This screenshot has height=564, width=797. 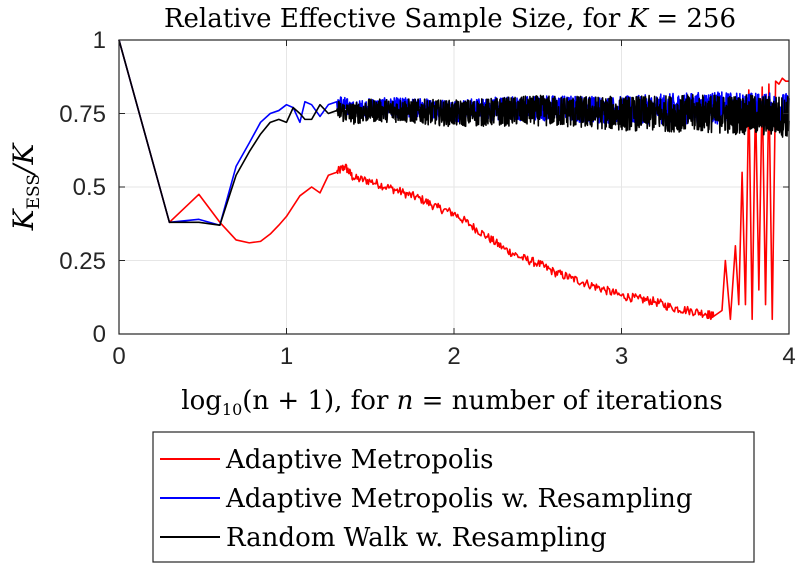 What do you see at coordinates (89, 187) in the screenshot?
I see `ytick-label: 0.5` at bounding box center [89, 187].